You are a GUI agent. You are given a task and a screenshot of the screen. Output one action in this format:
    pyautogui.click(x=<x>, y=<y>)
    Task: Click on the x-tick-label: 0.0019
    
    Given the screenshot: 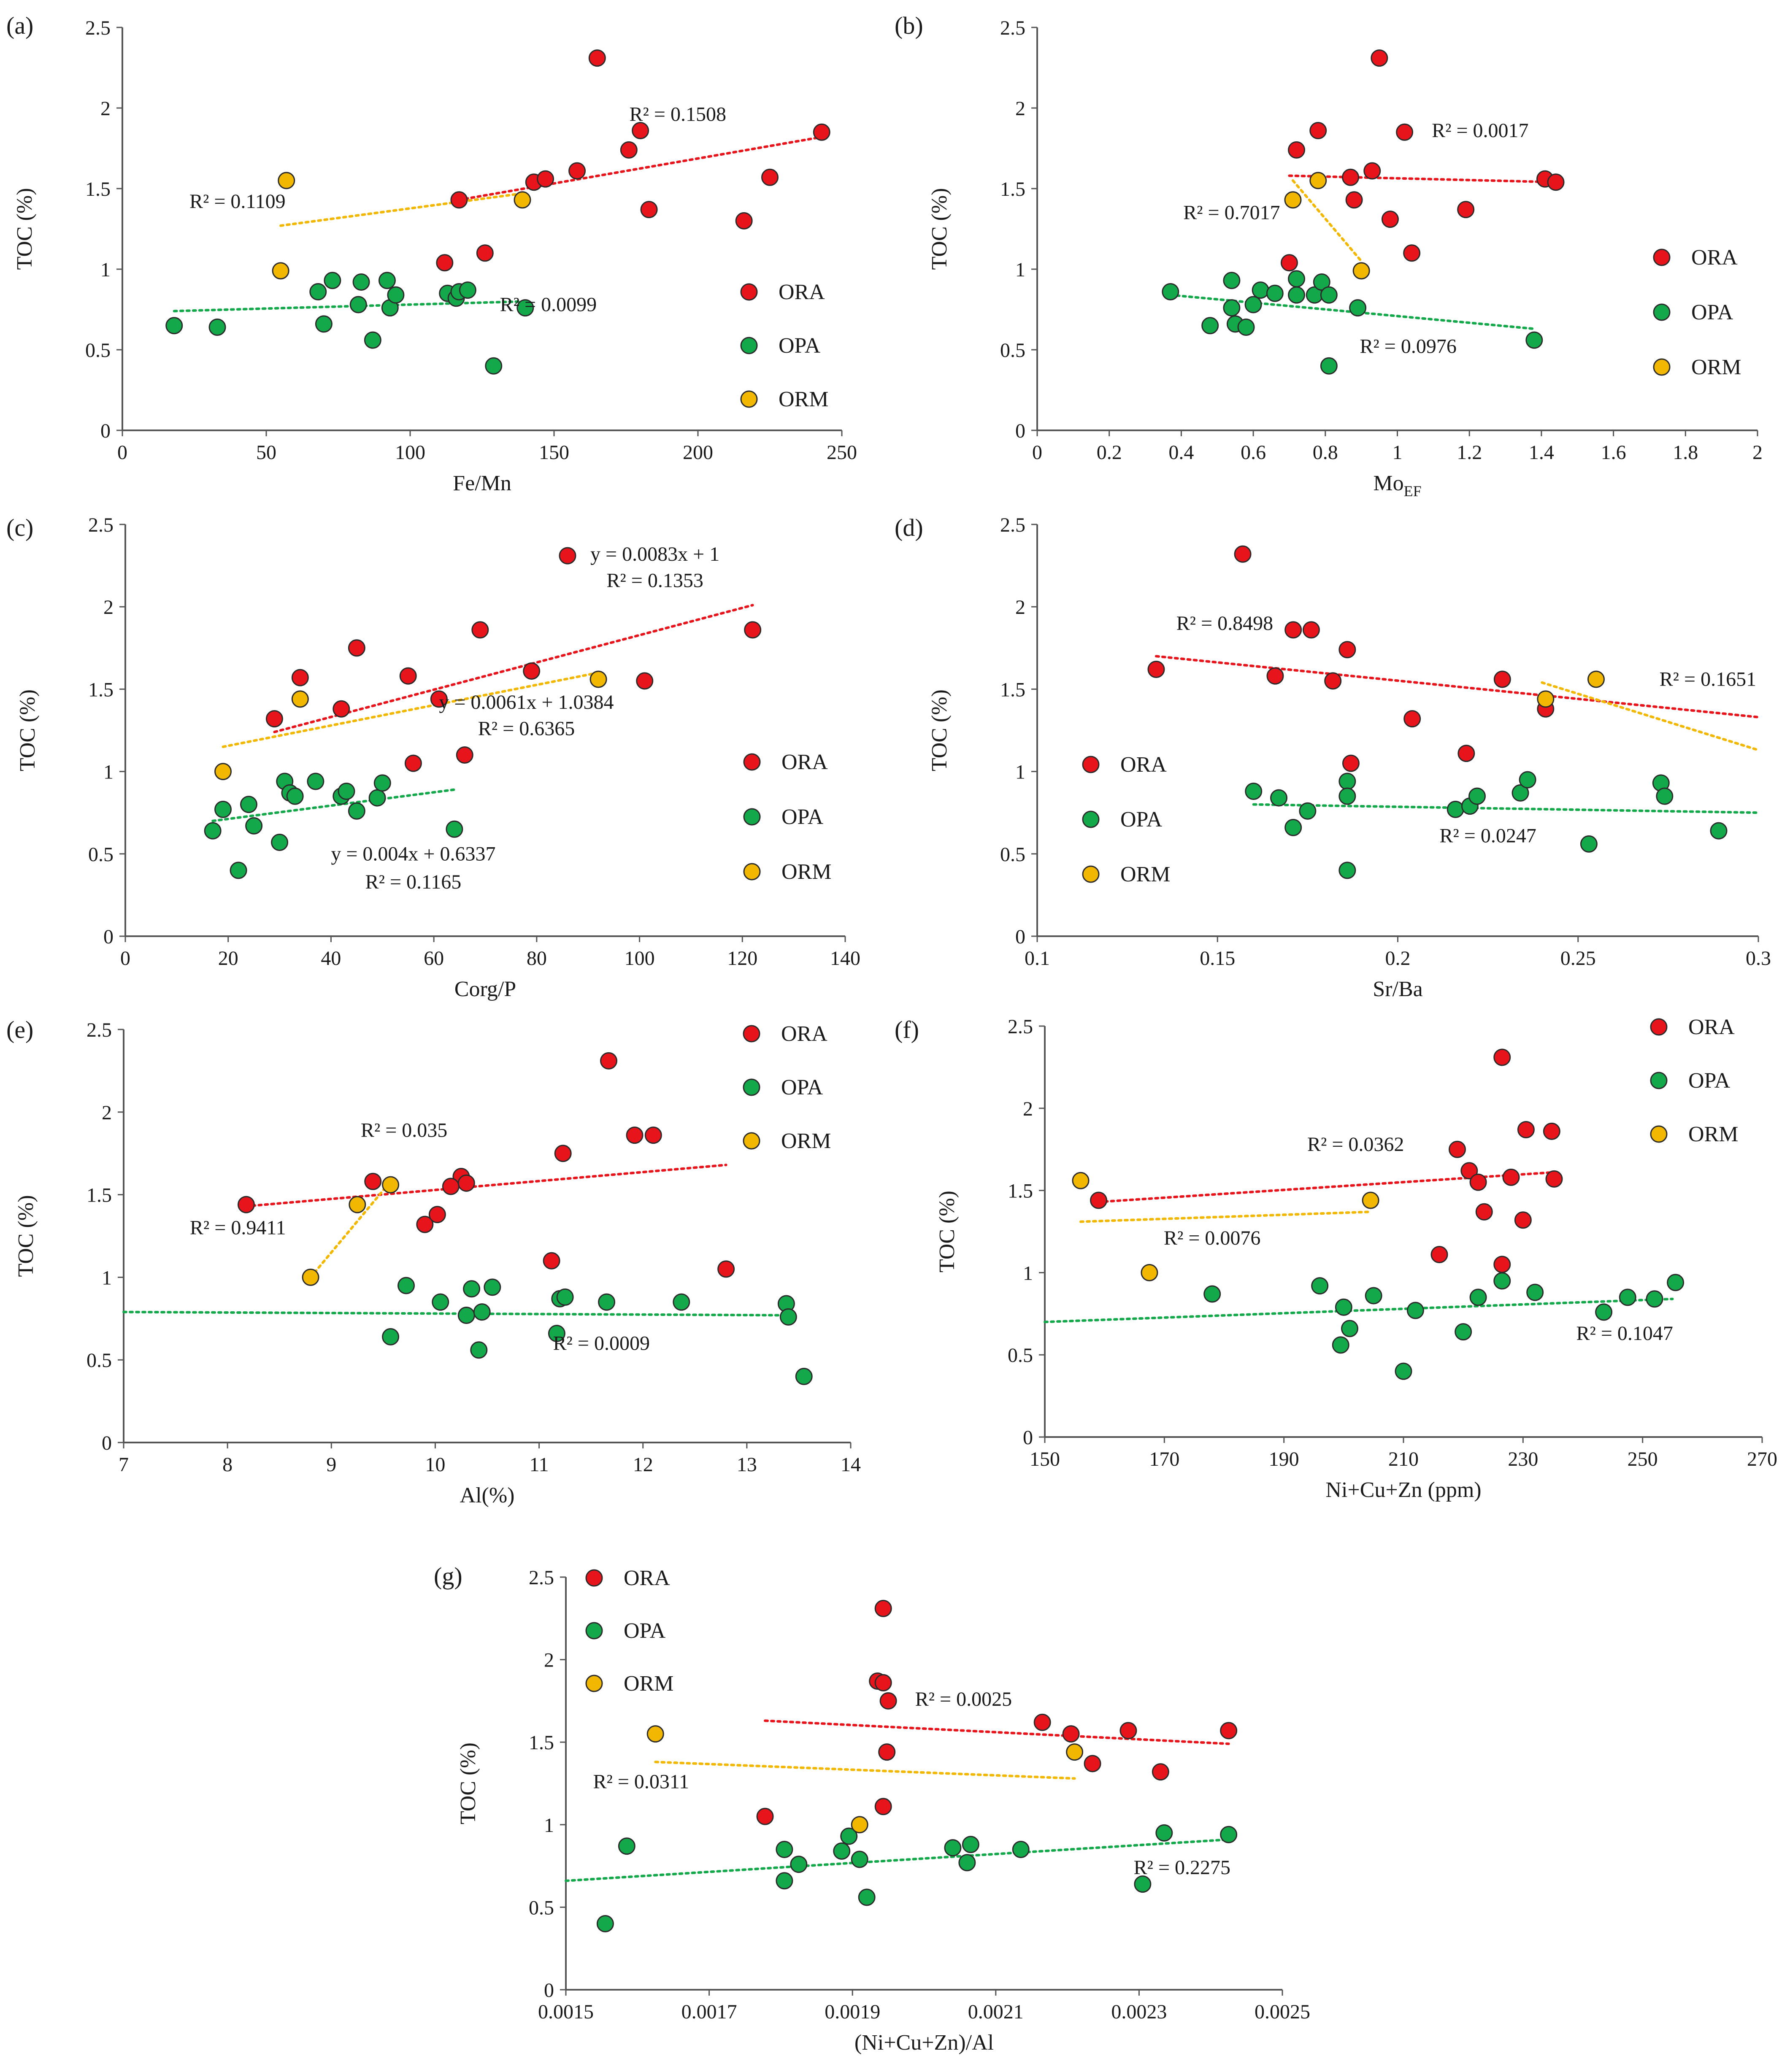 What is the action you would take?
    pyautogui.click(x=852, y=2012)
    